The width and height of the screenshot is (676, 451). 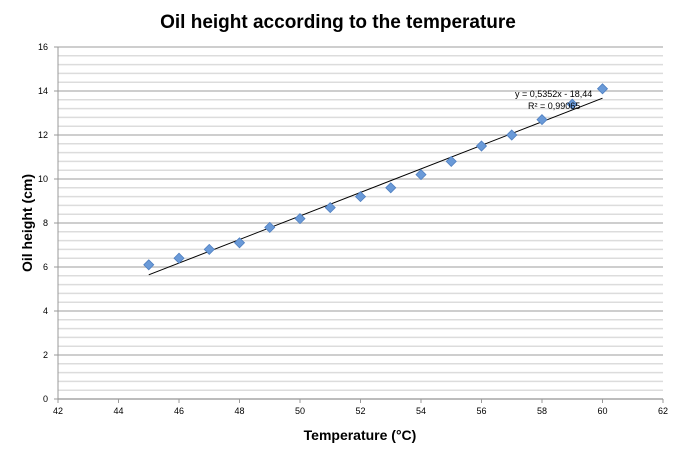 What do you see at coordinates (239, 411) in the screenshot?
I see `x-tick-label: 48` at bounding box center [239, 411].